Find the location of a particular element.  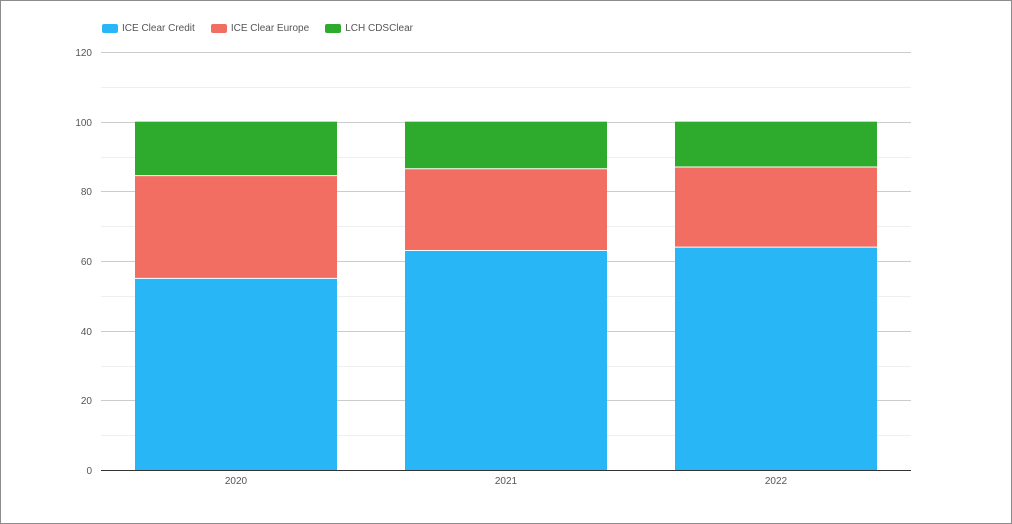

legend-swatch-lch-cdsclear is located at coordinates (333, 28).